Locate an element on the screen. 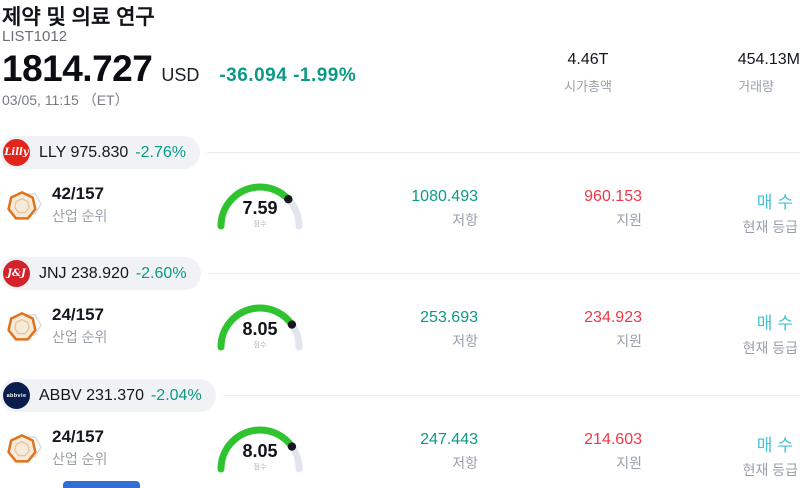 Image resolution: width=800 pixels, height=488 pixels. support-col: 214.603 지원 is located at coordinates (613, 452).